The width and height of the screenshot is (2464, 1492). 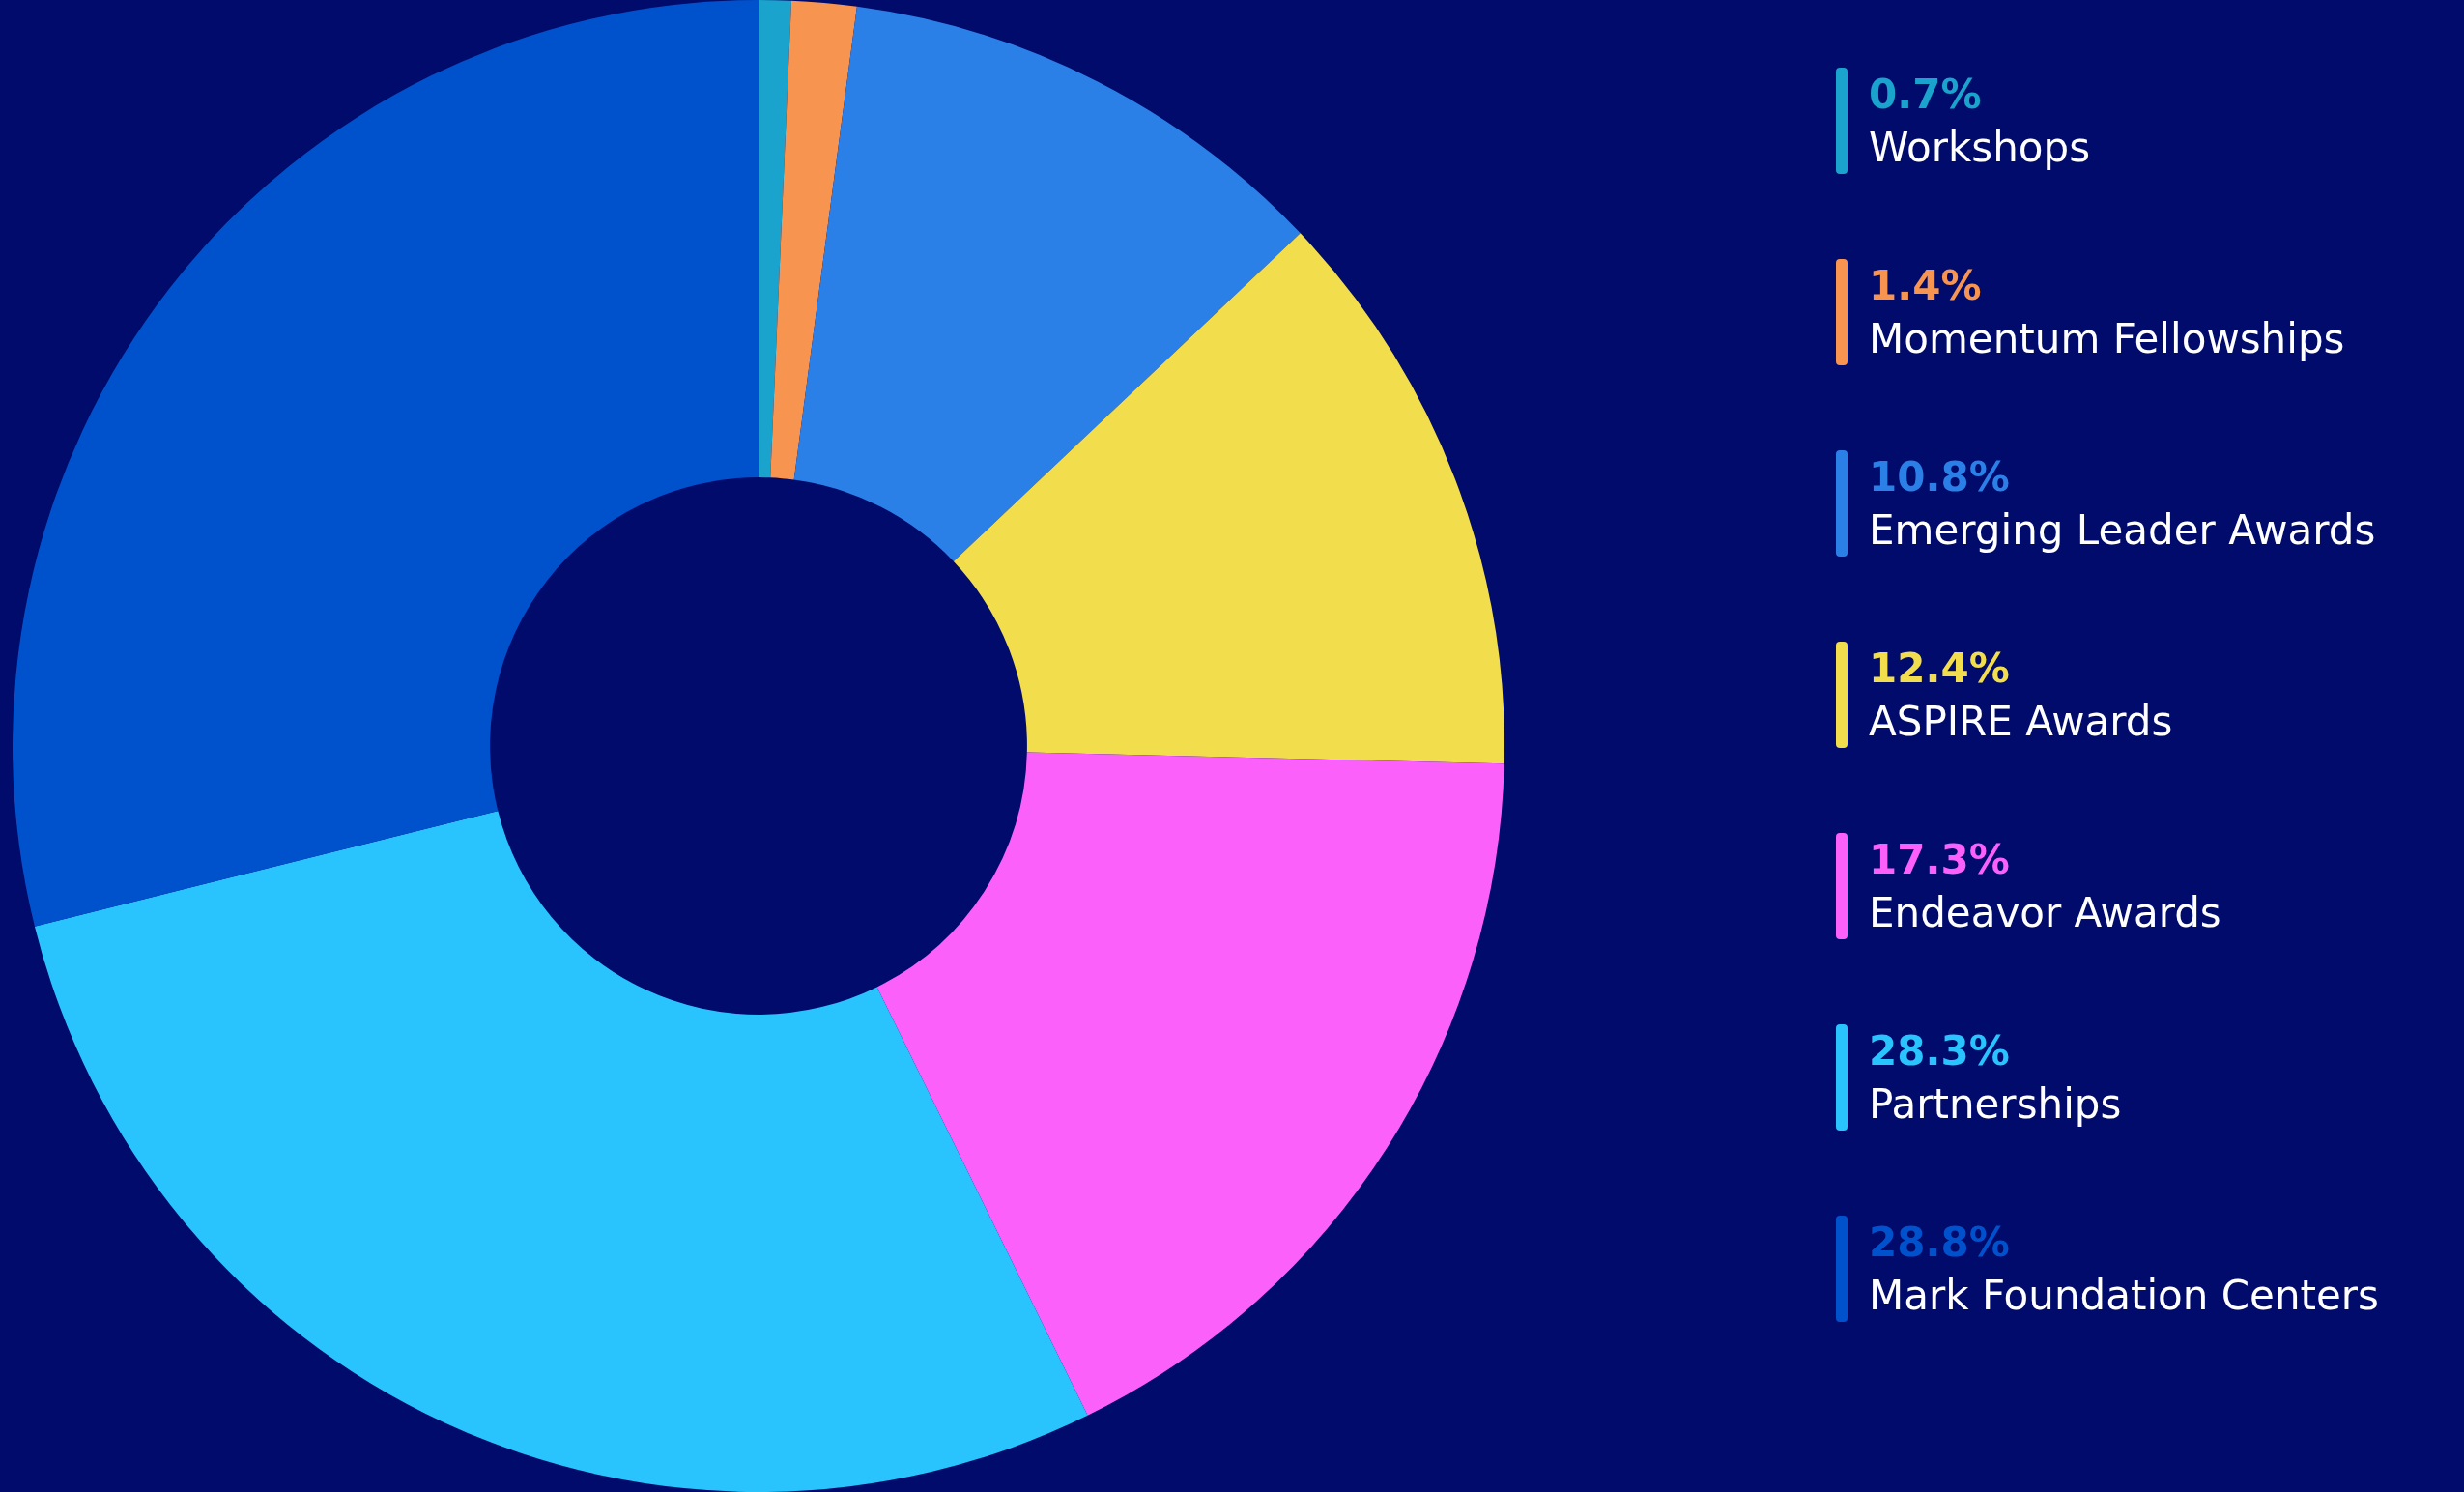 I want to click on data-label: 10.8%, so click(x=1939, y=477).